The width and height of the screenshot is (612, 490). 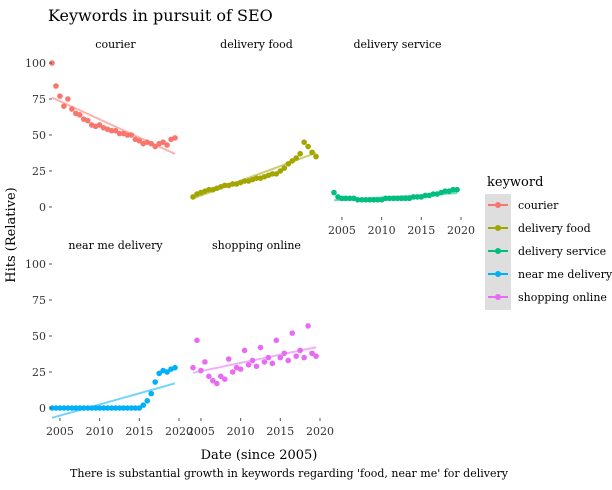 I want to click on x-tick-label: 2005, so click(x=201, y=431).